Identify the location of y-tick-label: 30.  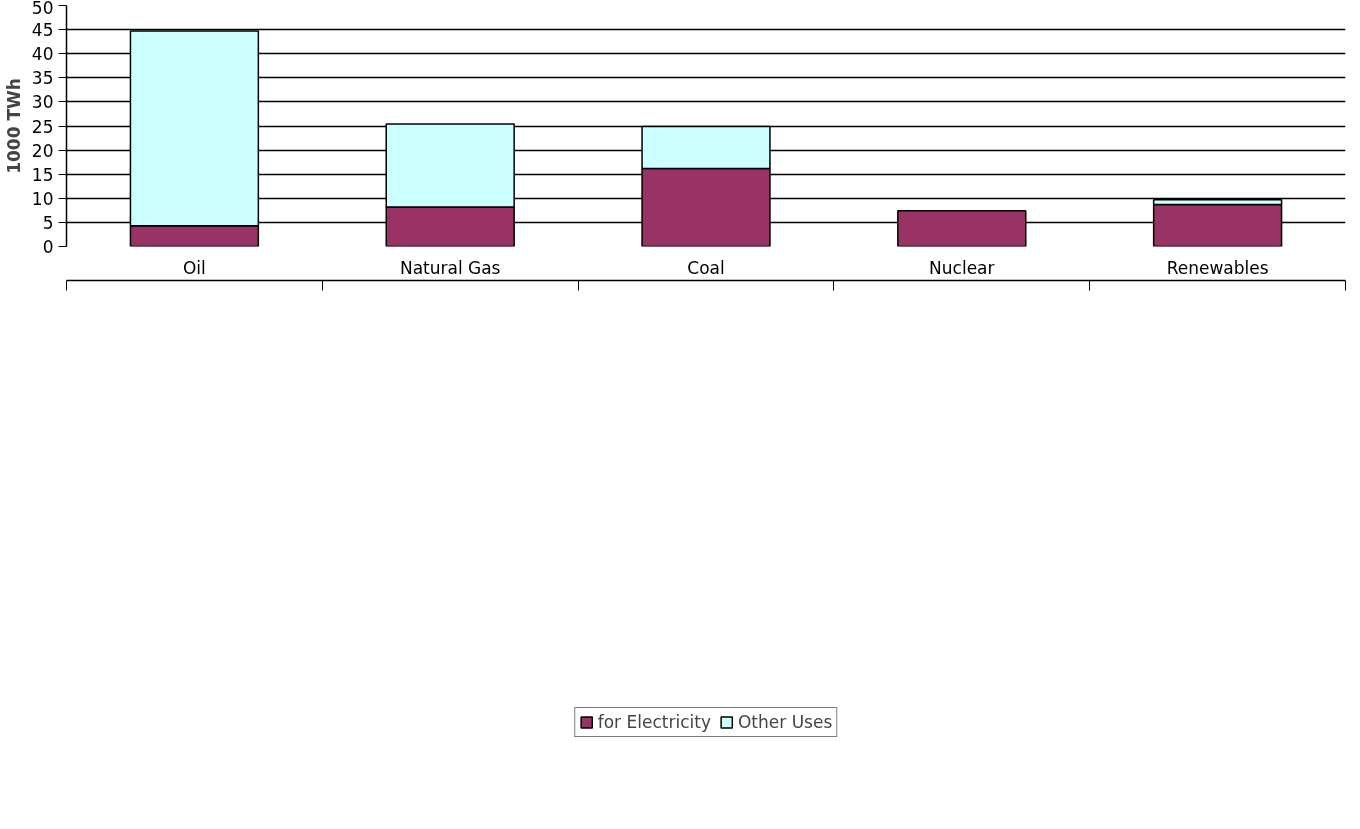
(42, 102).